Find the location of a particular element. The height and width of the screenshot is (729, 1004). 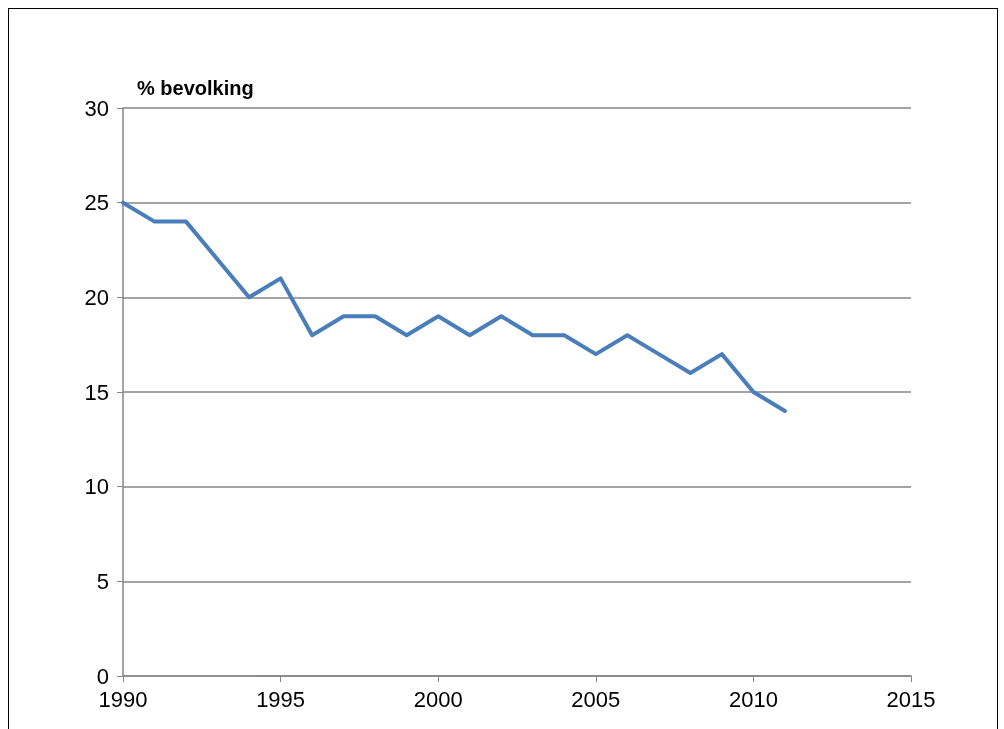

x-tick-label: 2010 is located at coordinates (753, 699).